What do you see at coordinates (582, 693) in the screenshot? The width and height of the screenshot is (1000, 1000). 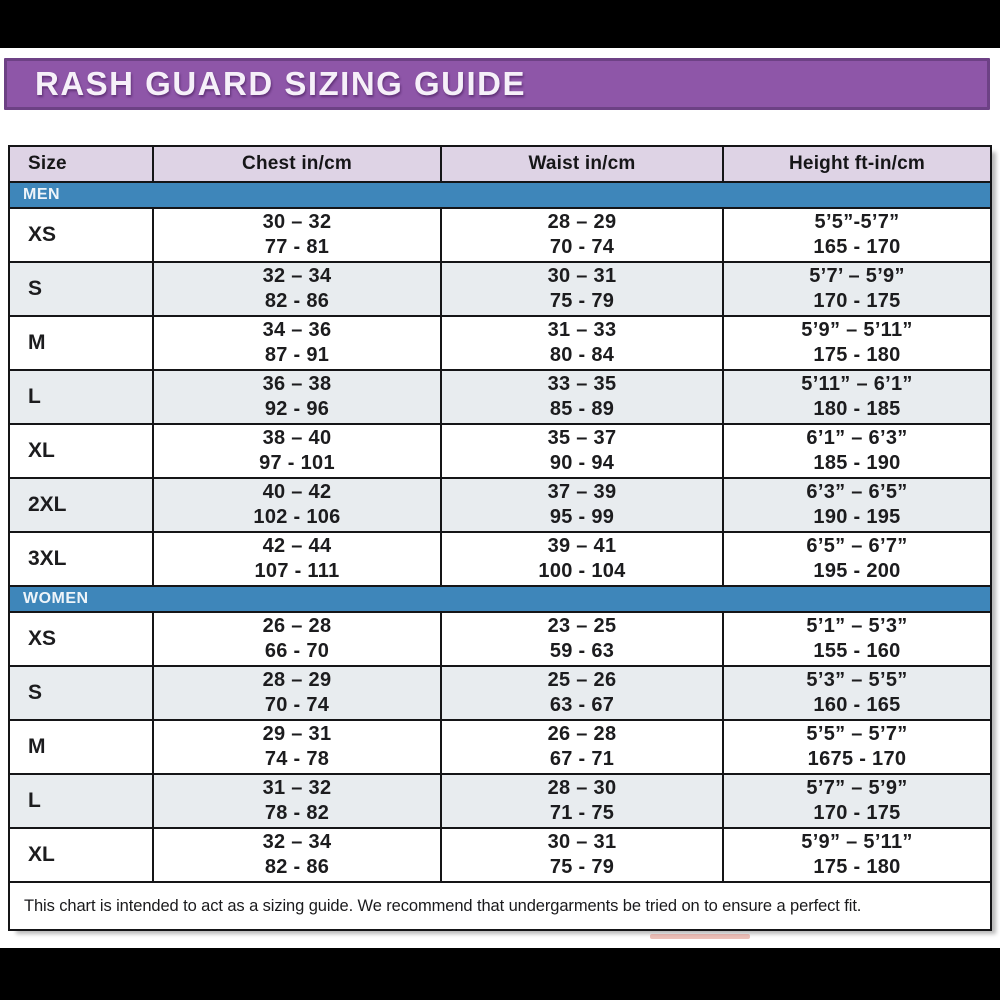 I see `waist-cell: 25 – 26 63 - 67` at bounding box center [582, 693].